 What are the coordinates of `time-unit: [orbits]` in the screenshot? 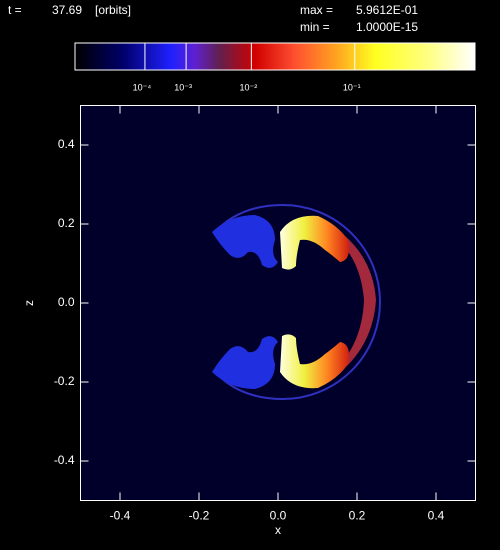 It's located at (113, 10).